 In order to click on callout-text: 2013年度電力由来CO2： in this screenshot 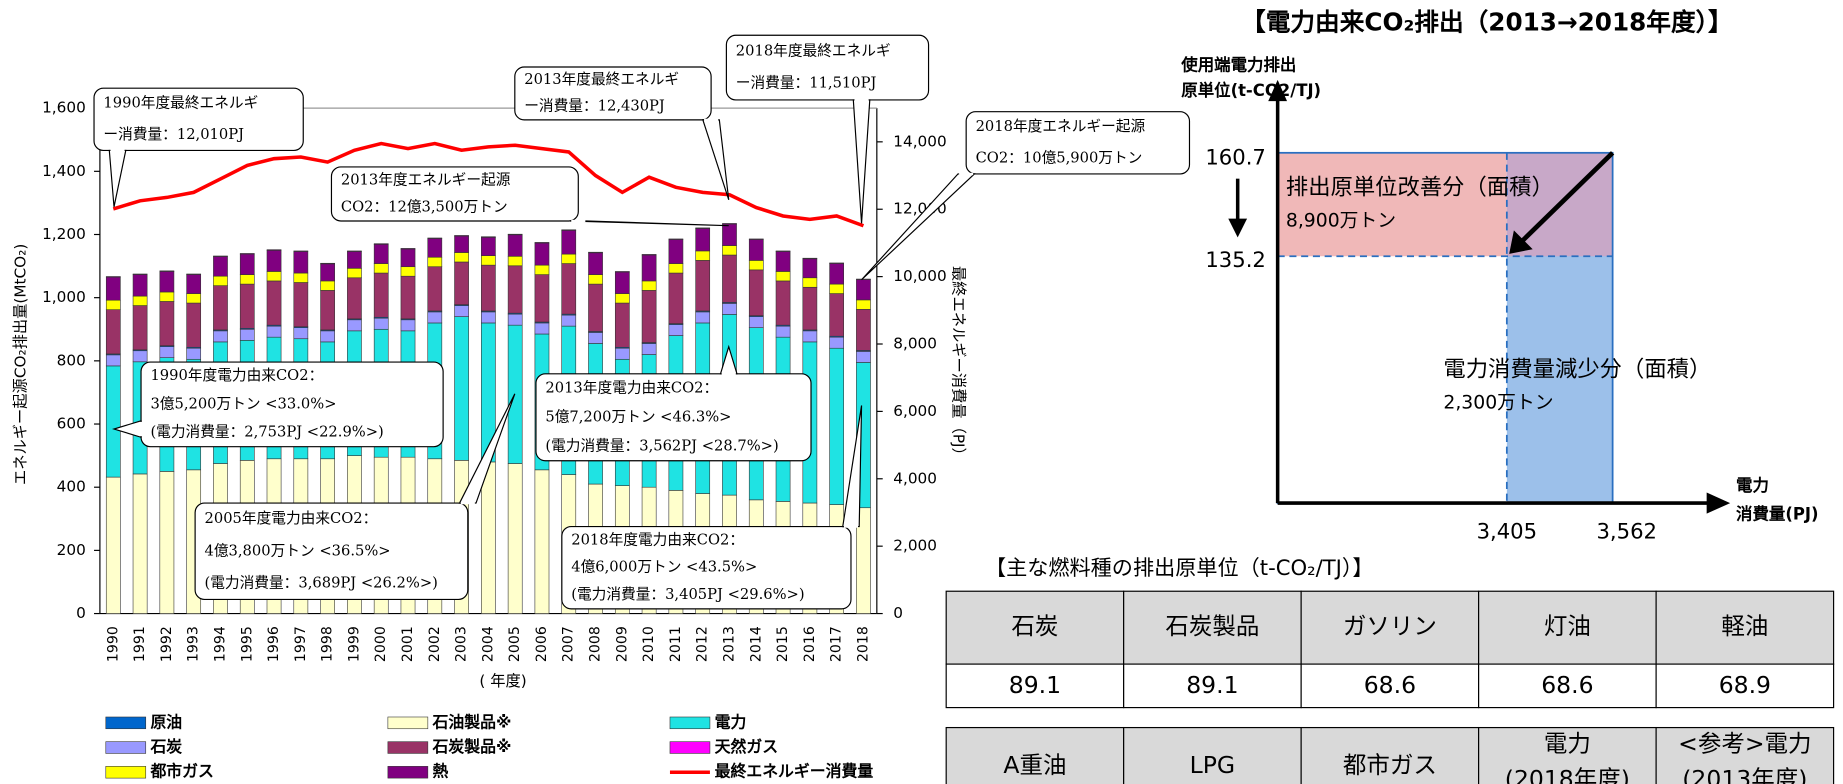, I will do `click(631, 387)`.